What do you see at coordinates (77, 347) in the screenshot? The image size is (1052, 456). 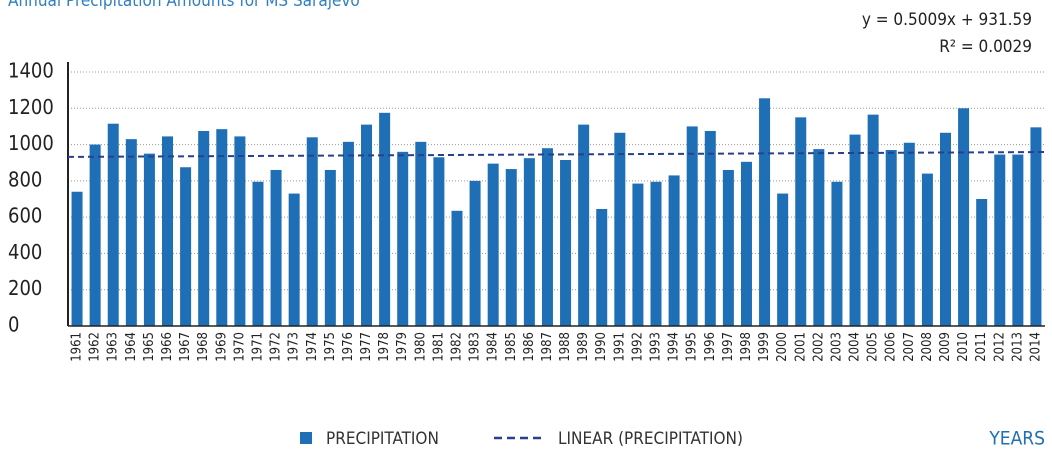 I see `x-tick-label: 1961` at bounding box center [77, 347].